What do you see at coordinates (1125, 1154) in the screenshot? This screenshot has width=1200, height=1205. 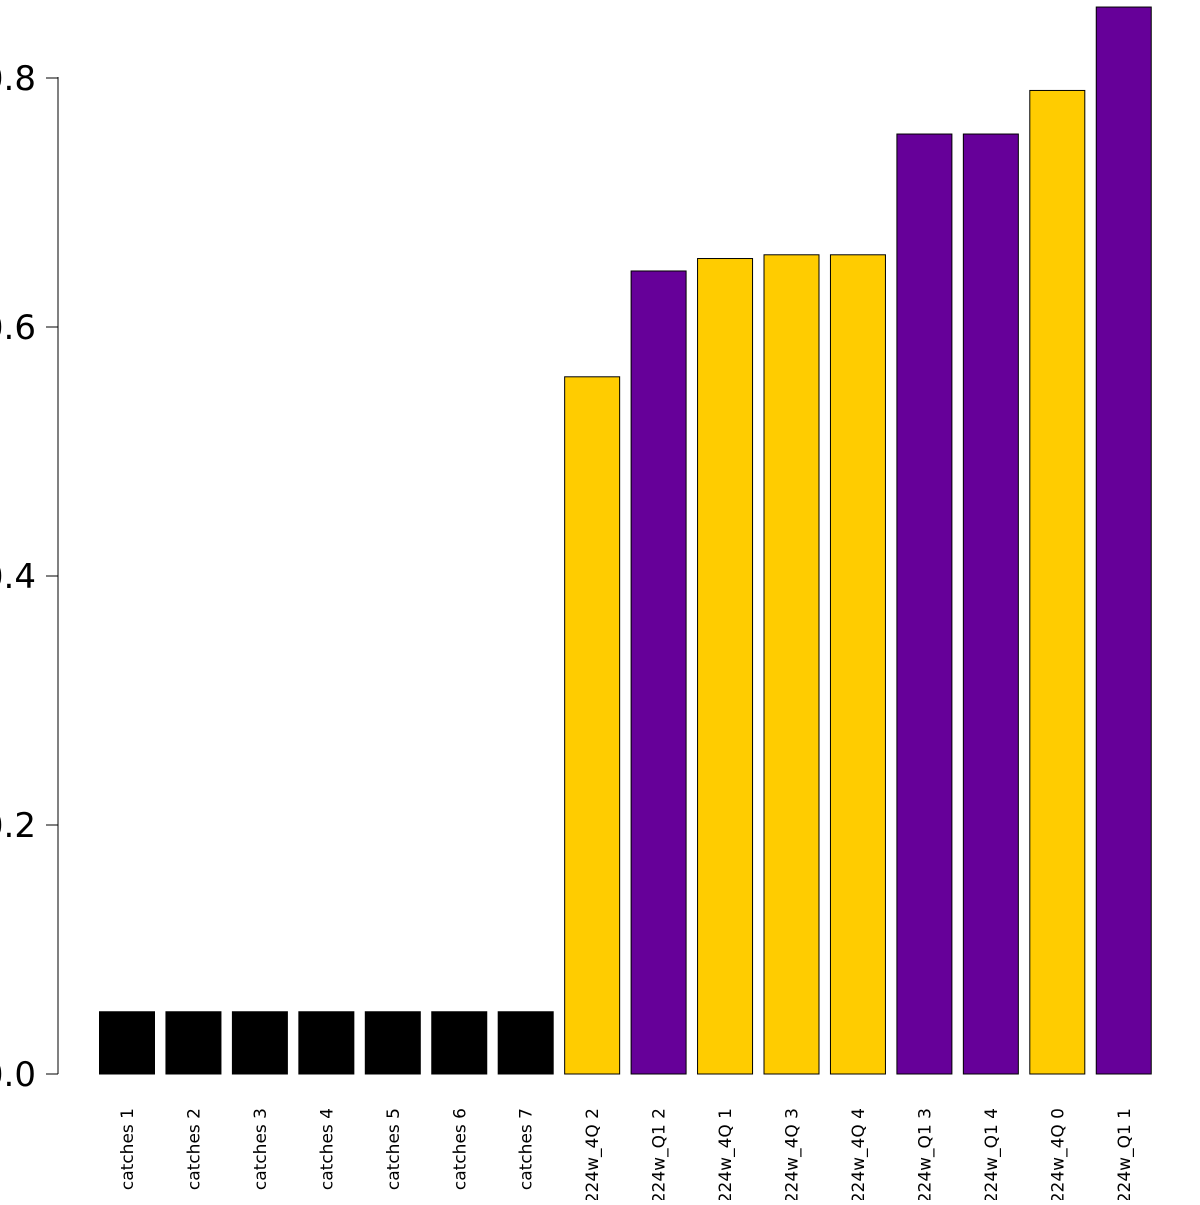 I see `x-tick-label: 224w_Q1 1` at bounding box center [1125, 1154].